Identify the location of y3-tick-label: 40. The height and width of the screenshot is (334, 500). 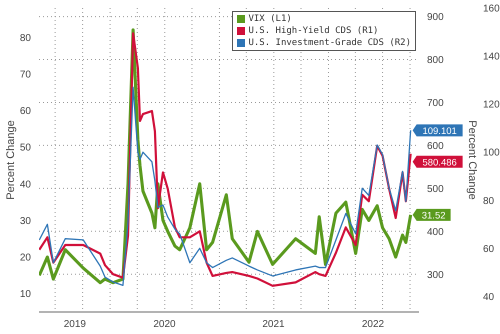
(489, 297).